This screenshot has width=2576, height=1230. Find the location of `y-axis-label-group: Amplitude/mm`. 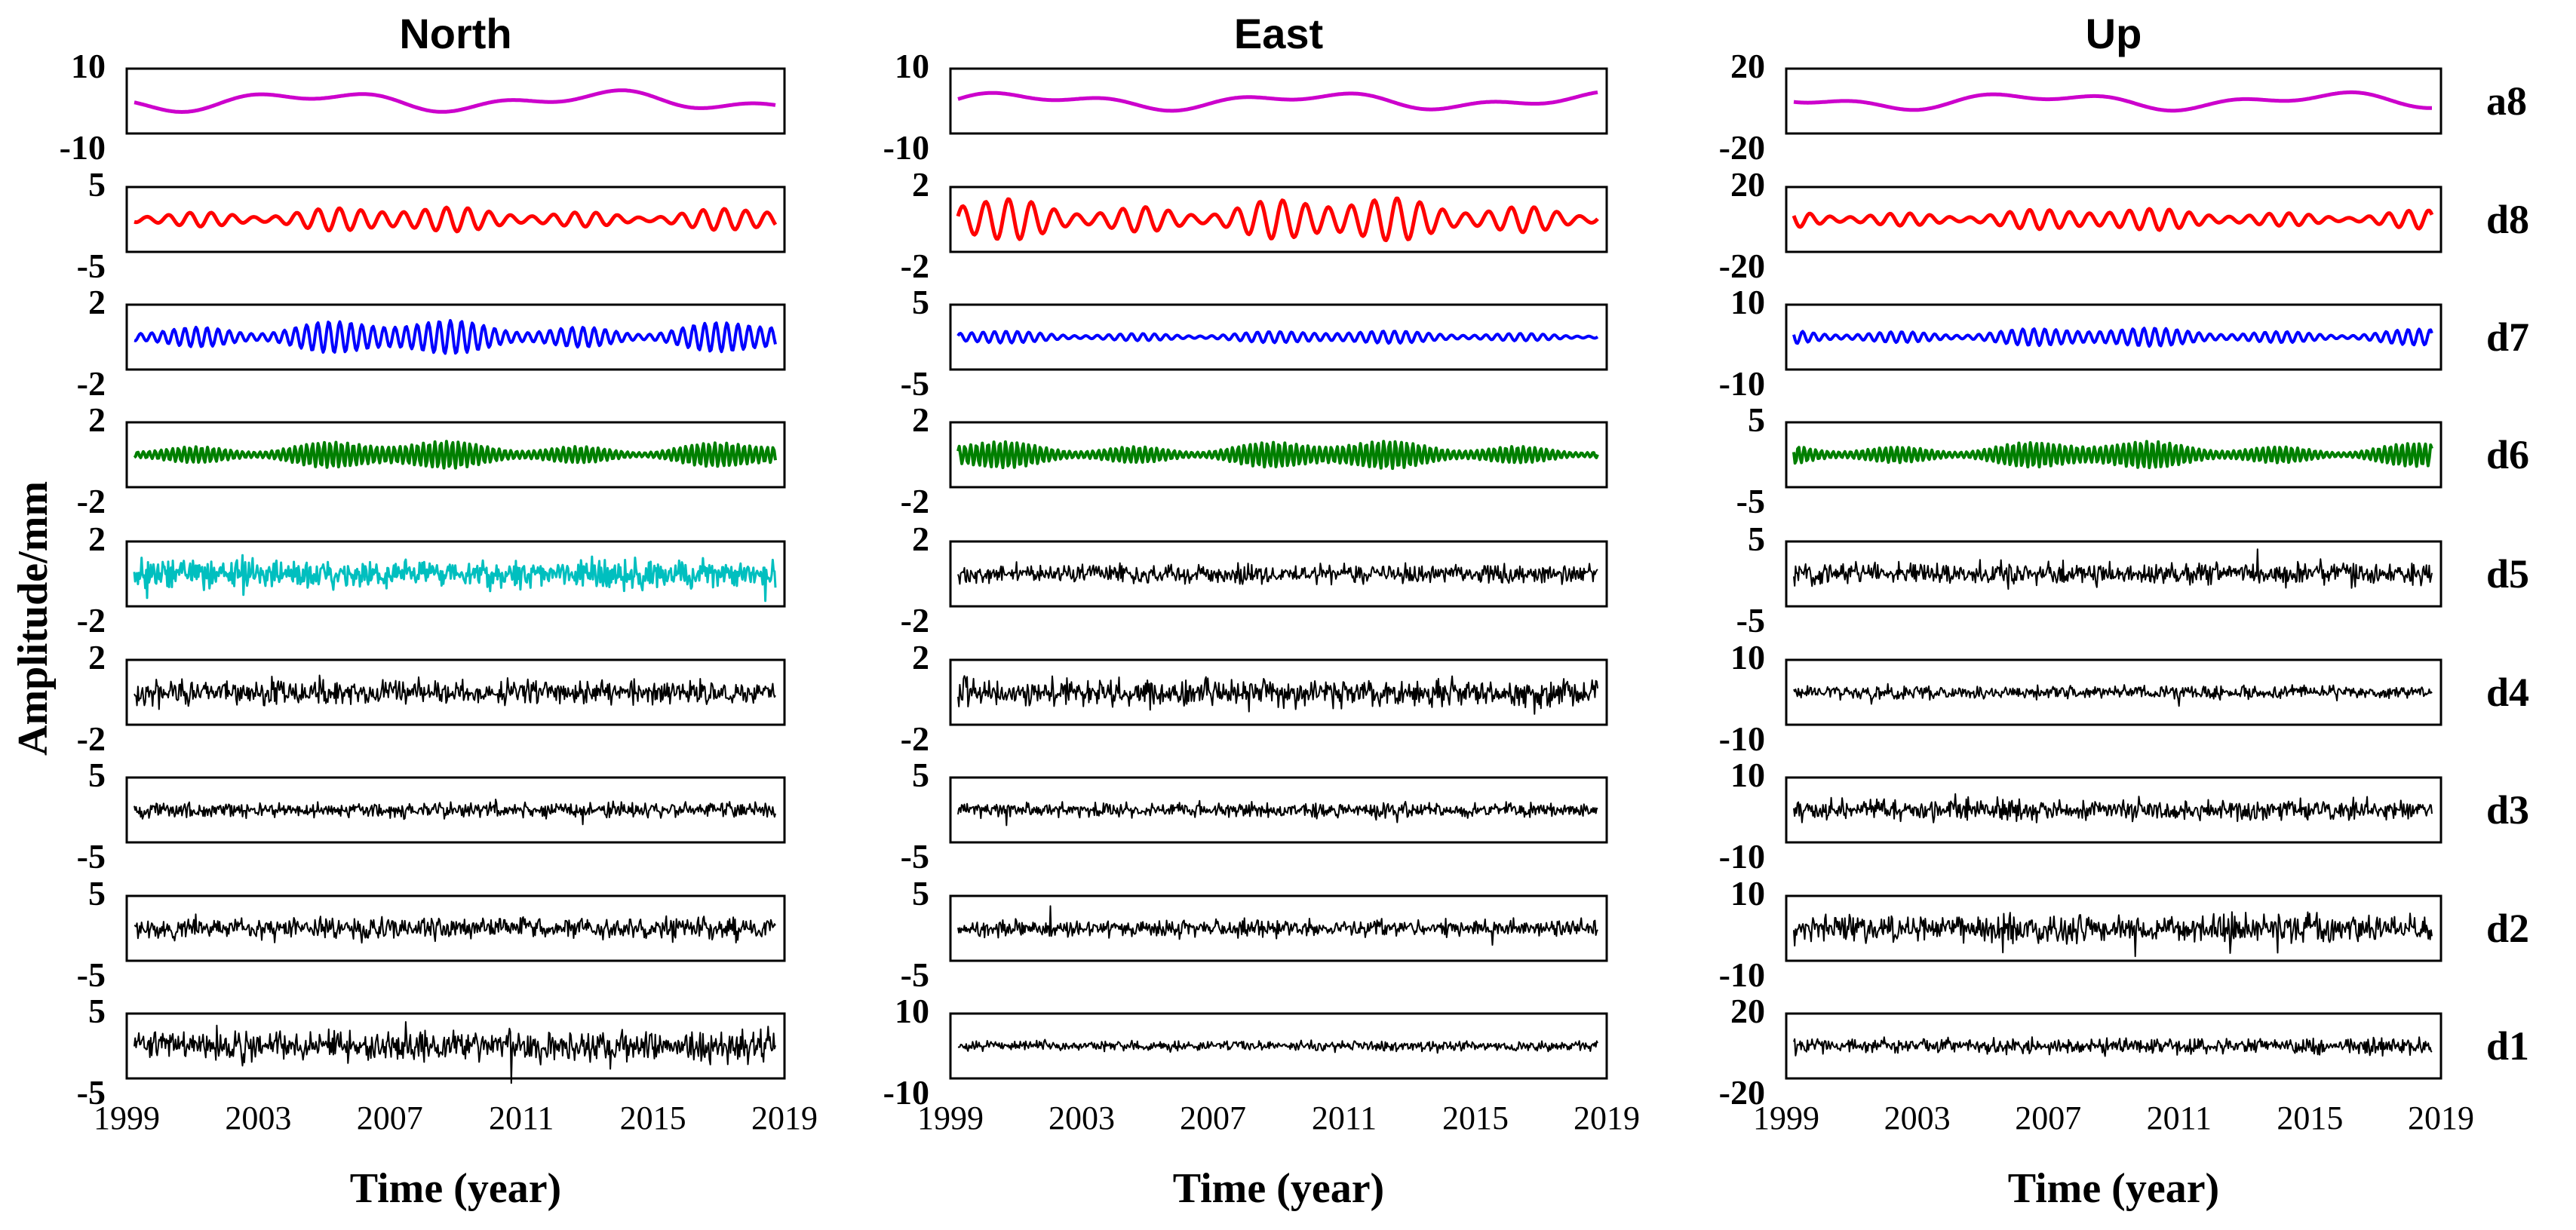

y-axis-label-group: Amplitude/mm is located at coordinates (33, 618).